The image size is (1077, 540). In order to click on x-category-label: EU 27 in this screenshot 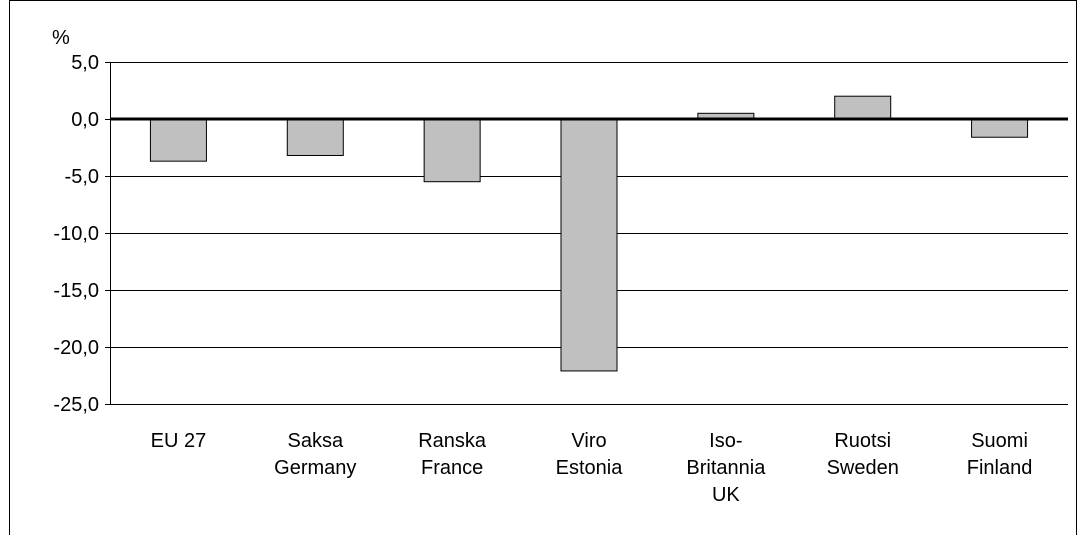, I will do `click(179, 441)`.